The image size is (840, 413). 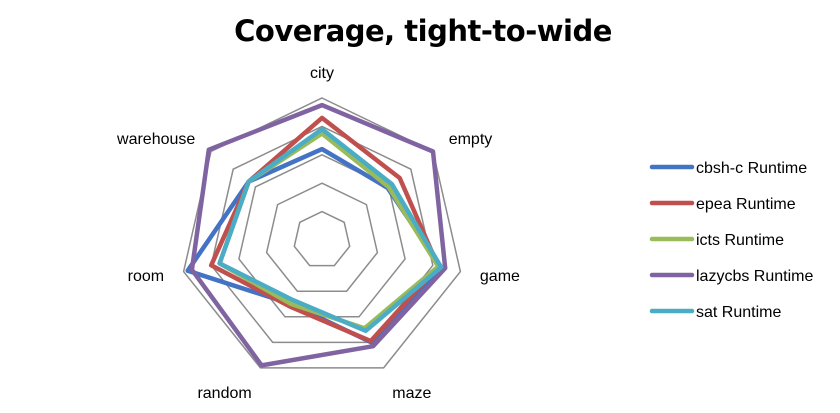 I want to click on axis-label-empty: empty, so click(x=471, y=139).